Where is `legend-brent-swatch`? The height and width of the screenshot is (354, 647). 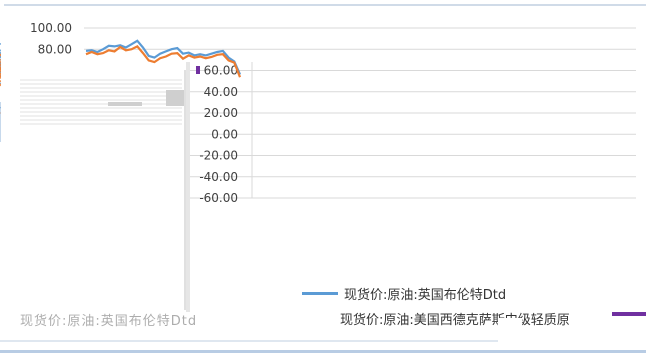 legend-brent-swatch is located at coordinates (320, 293).